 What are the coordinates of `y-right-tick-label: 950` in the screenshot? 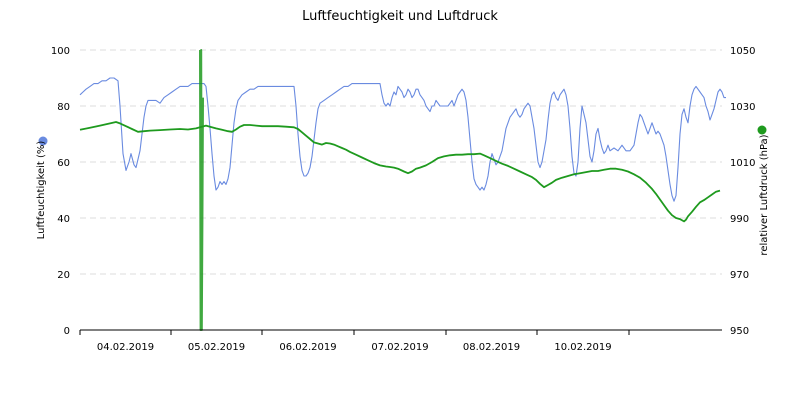 It's located at (739, 331).